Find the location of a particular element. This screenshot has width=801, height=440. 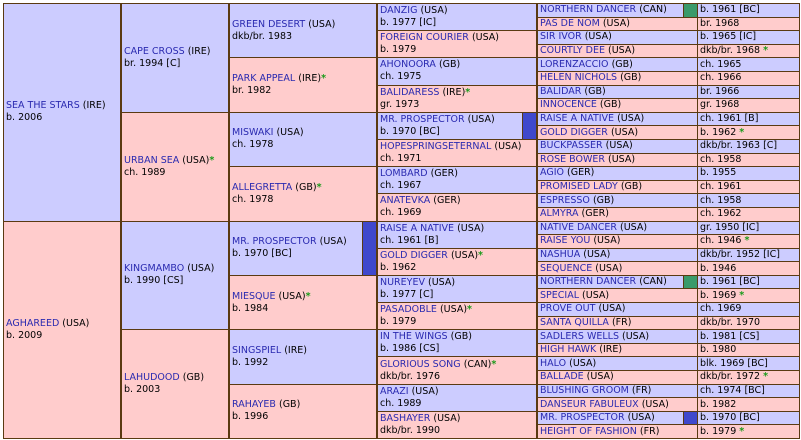

horse-name: LORENZACCIO is located at coordinates (574, 64).